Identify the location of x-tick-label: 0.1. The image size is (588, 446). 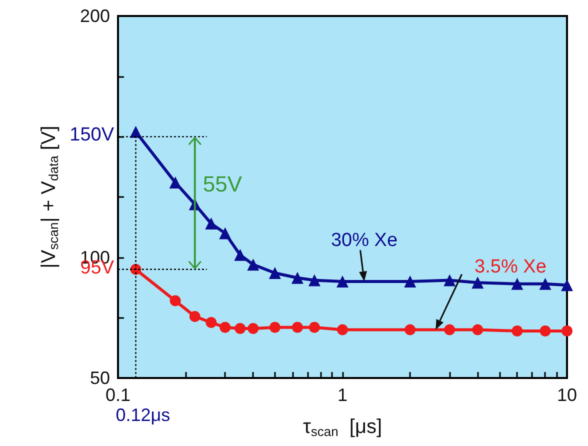
(118, 395).